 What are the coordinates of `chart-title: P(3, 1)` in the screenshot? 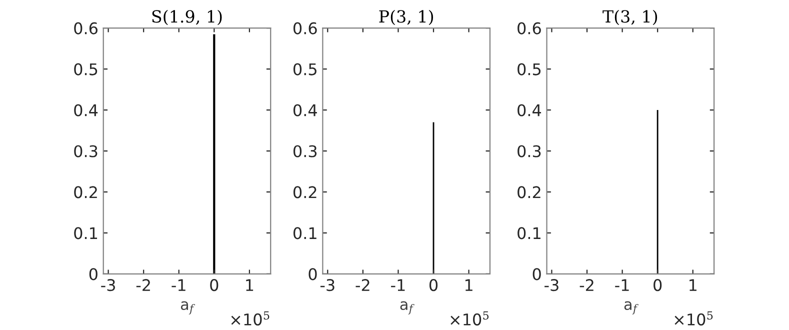 It's located at (406, 18).